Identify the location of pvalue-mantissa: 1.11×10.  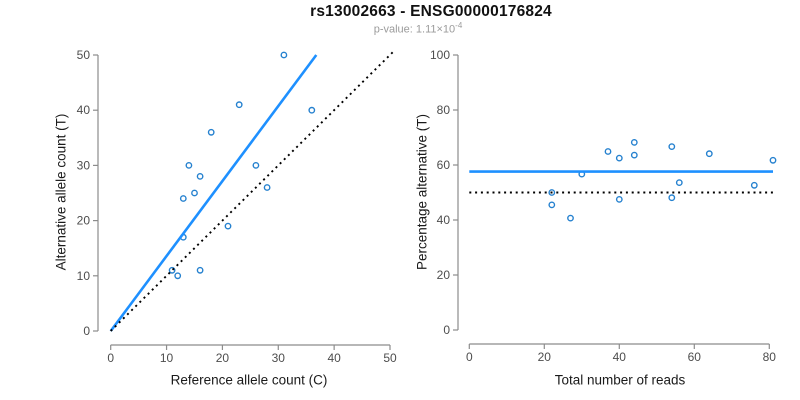
(435, 29).